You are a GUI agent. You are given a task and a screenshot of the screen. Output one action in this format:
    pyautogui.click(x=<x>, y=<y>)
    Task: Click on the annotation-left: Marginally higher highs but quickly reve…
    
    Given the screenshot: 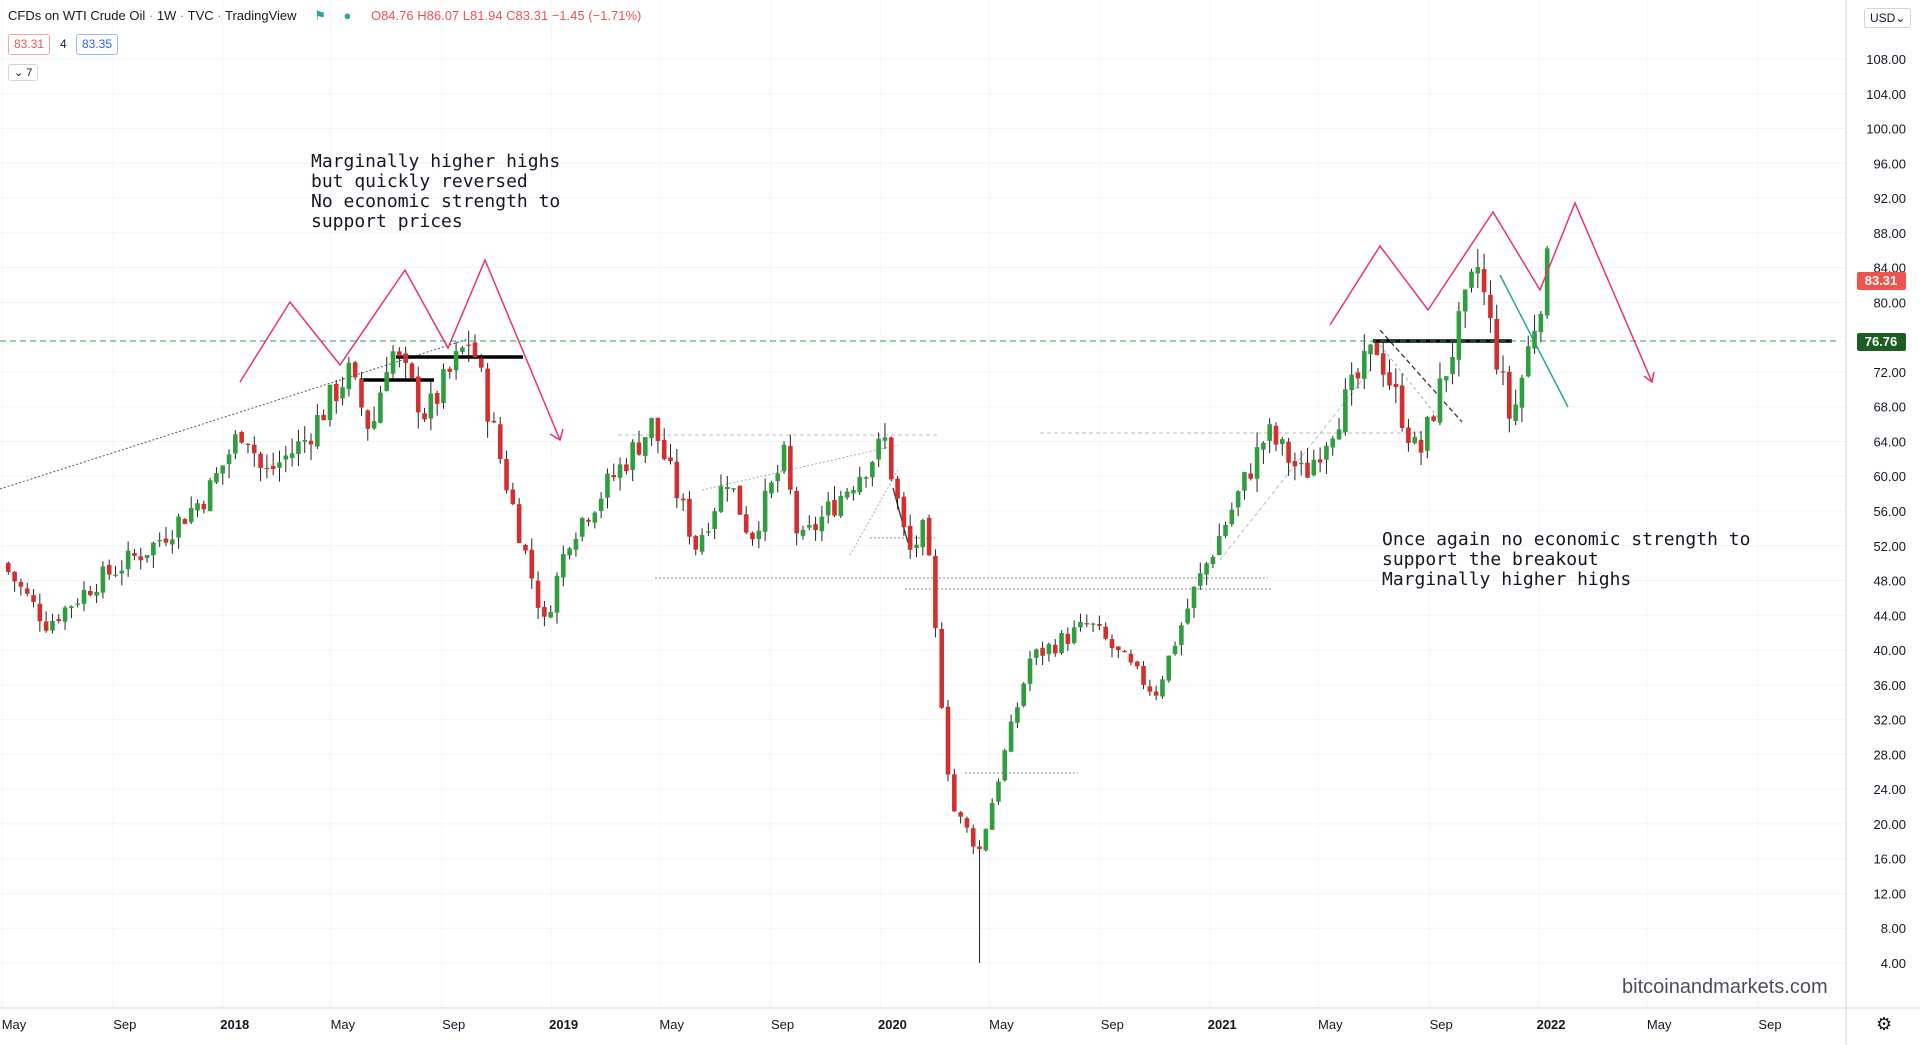 What is the action you would take?
    pyautogui.click(x=436, y=191)
    